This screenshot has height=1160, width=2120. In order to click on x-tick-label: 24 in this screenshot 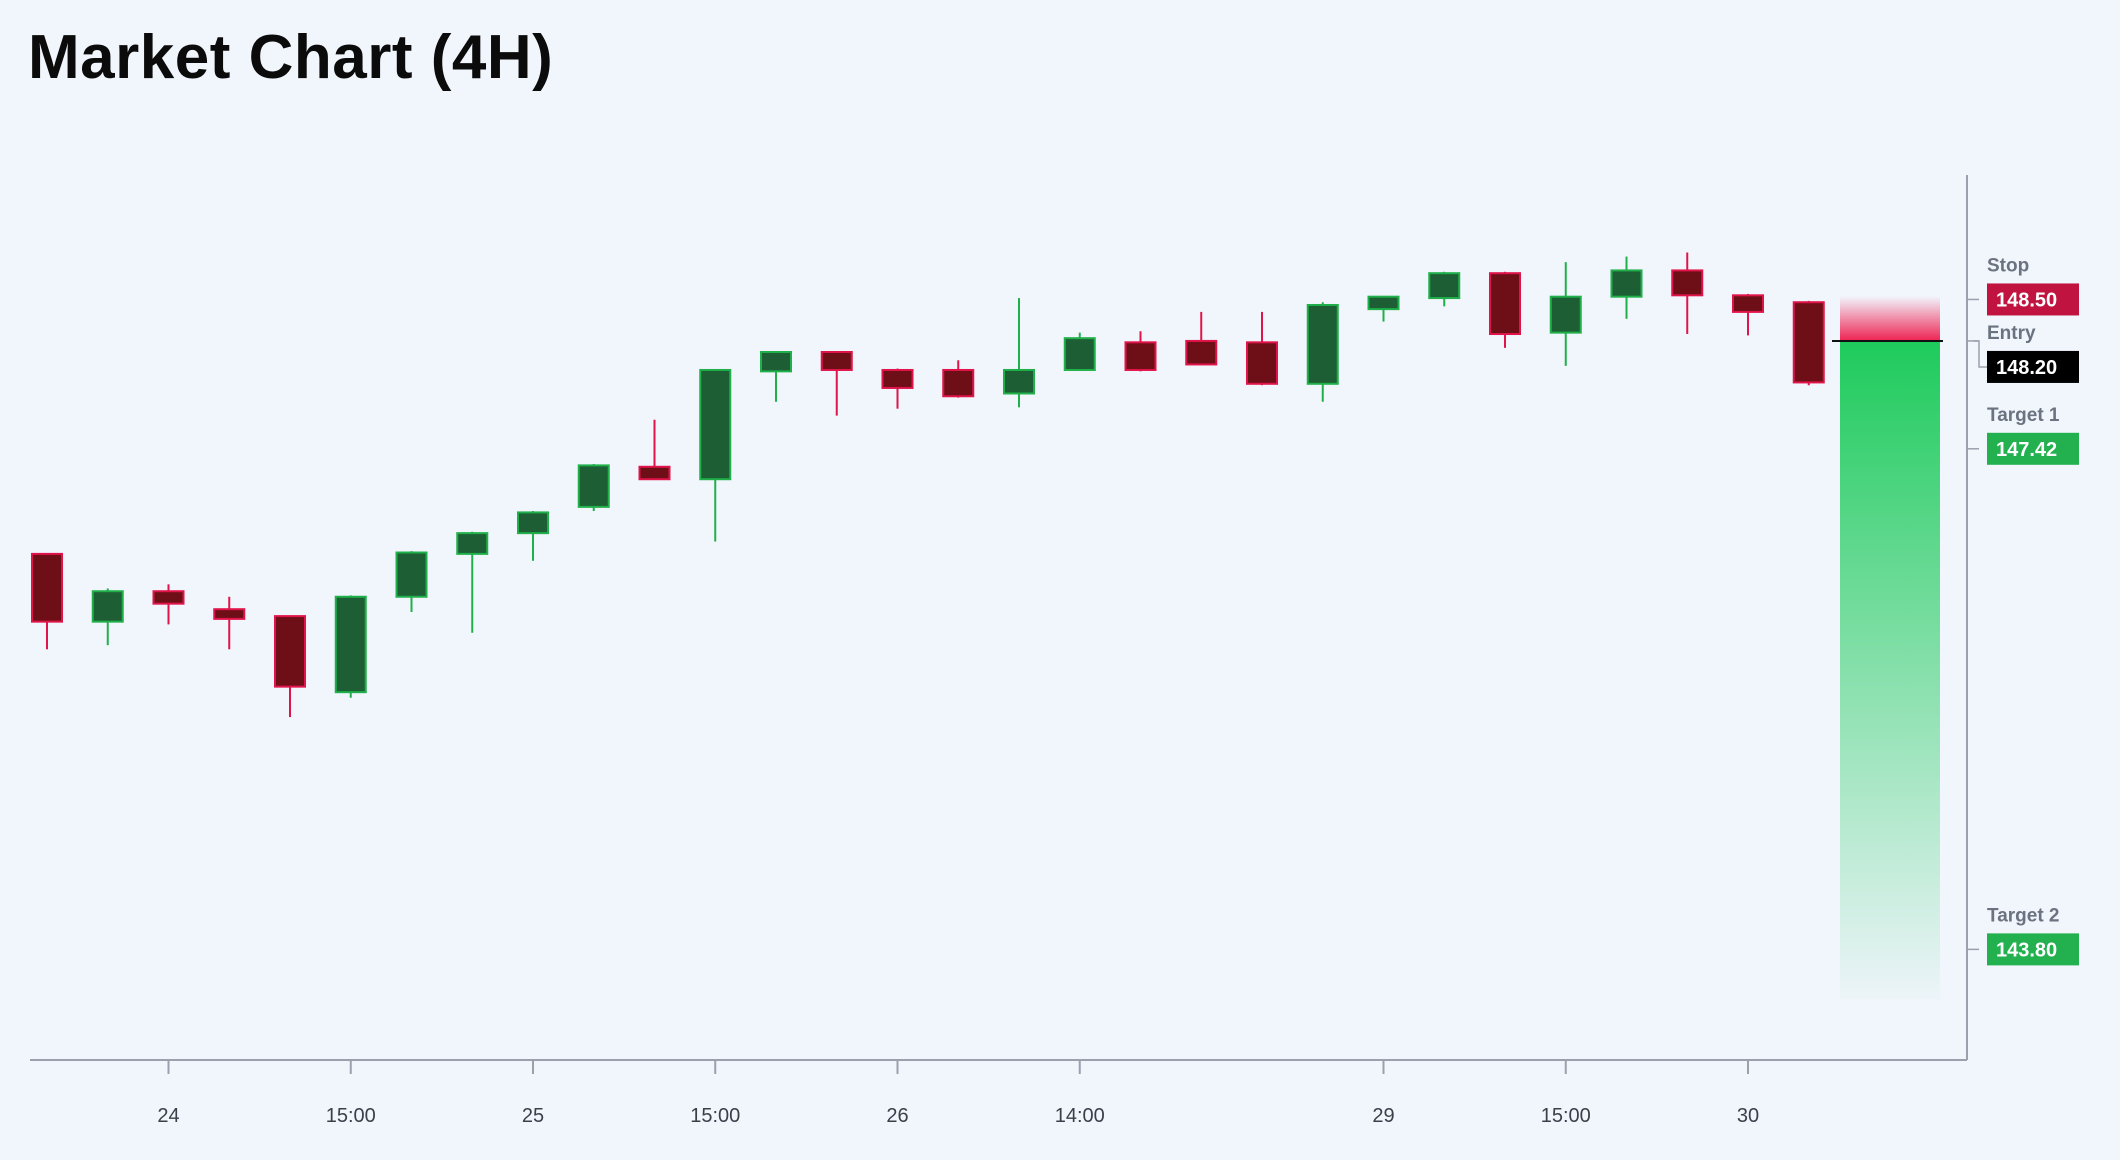, I will do `click(168, 1116)`.